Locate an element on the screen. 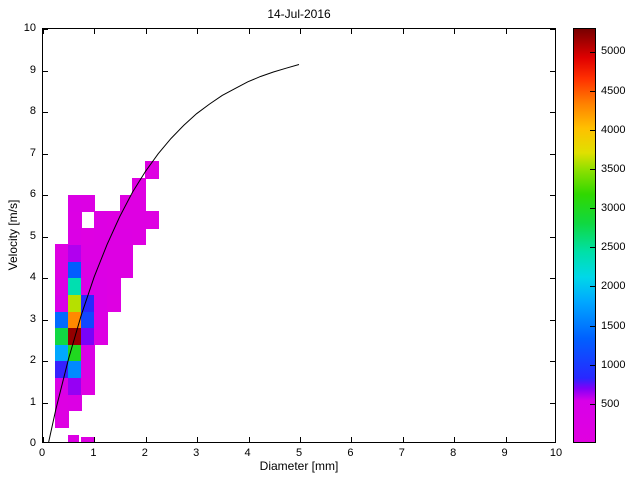 This screenshot has height=480, width=640. x-tick-label: 5 is located at coordinates (299, 453).